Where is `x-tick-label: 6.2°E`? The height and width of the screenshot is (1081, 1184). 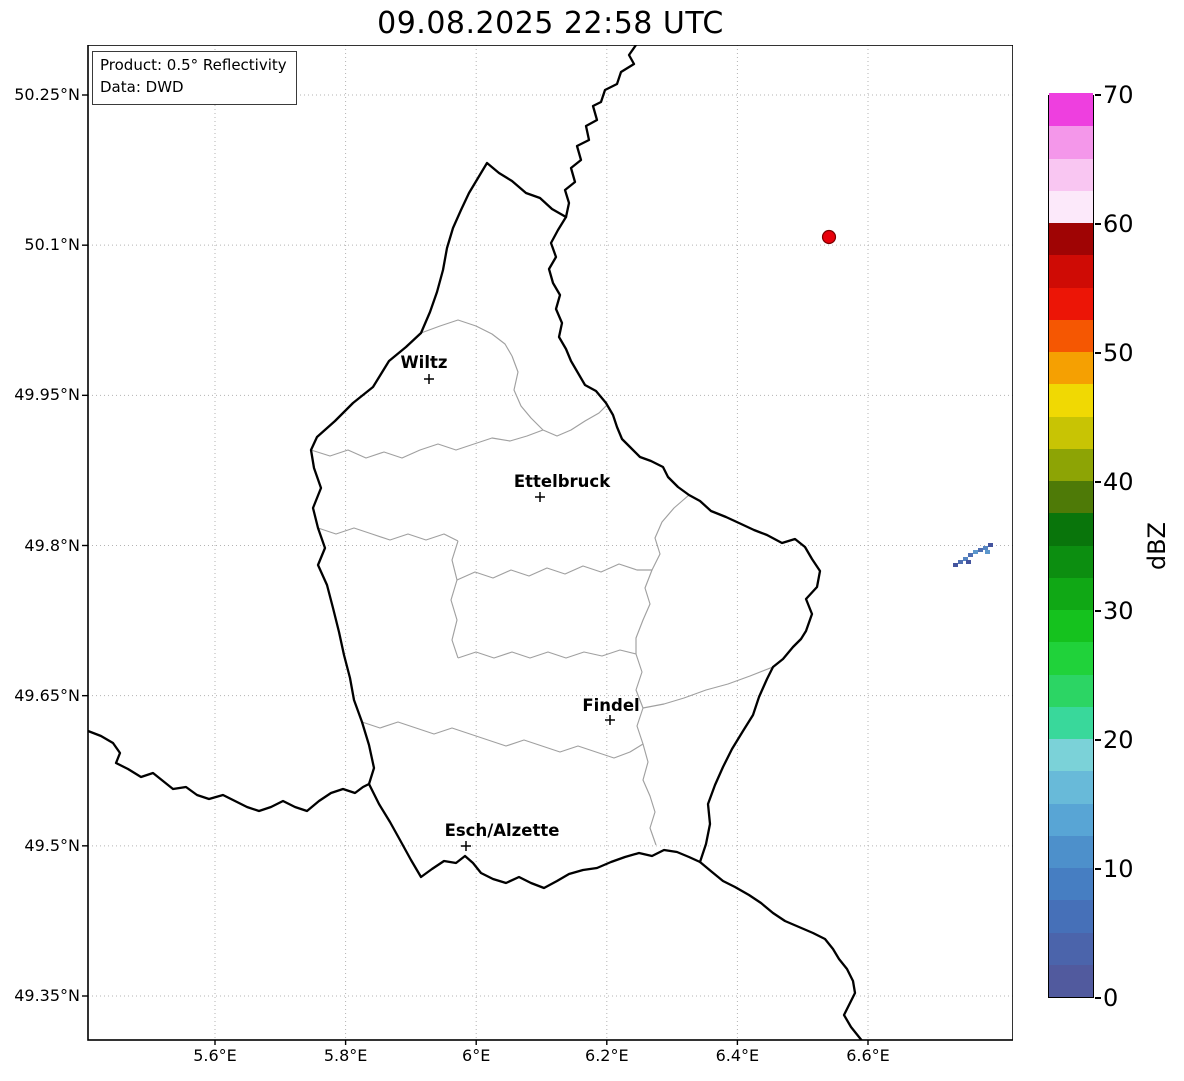 x-tick-label: 6.2°E is located at coordinates (607, 1055).